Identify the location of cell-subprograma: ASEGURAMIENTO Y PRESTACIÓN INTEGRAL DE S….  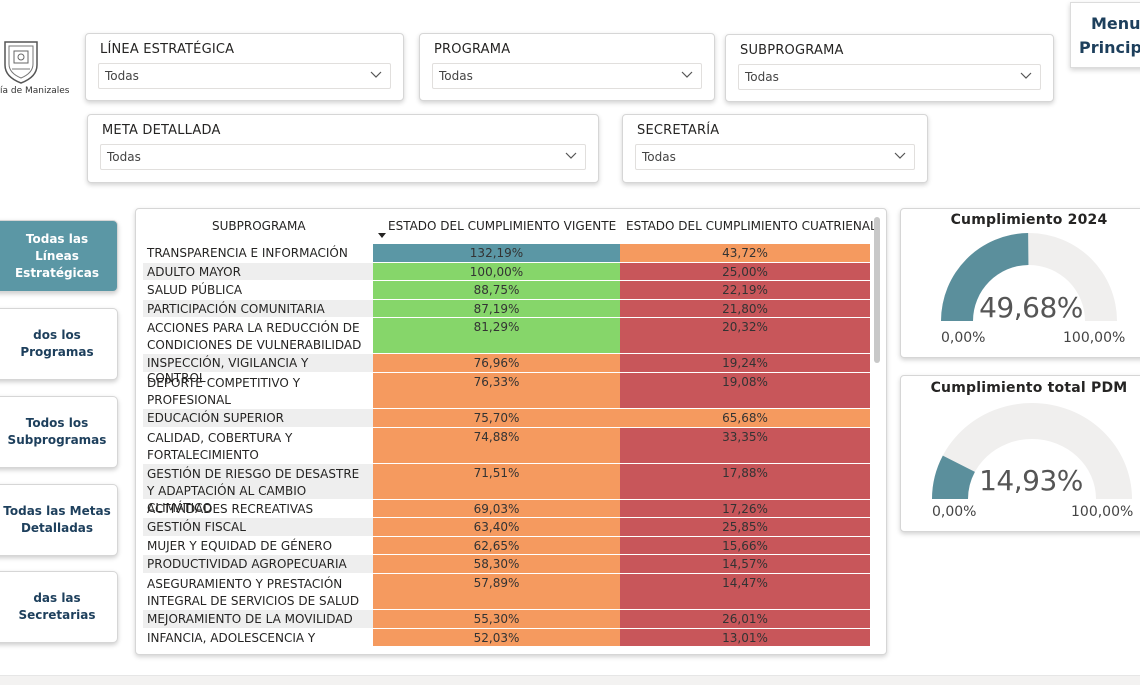
(253, 592).